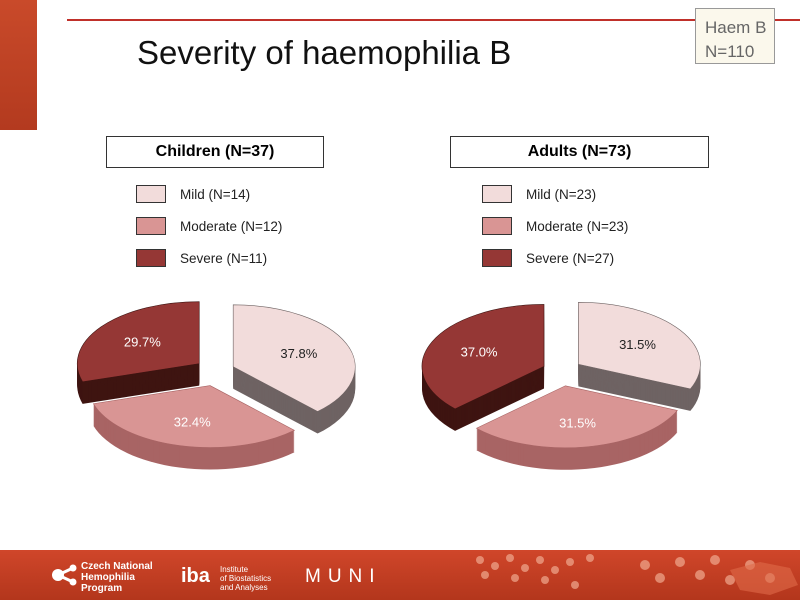 The height and width of the screenshot is (600, 800). What do you see at coordinates (324, 52) in the screenshot?
I see `page-title: Severity of haemophilia B` at bounding box center [324, 52].